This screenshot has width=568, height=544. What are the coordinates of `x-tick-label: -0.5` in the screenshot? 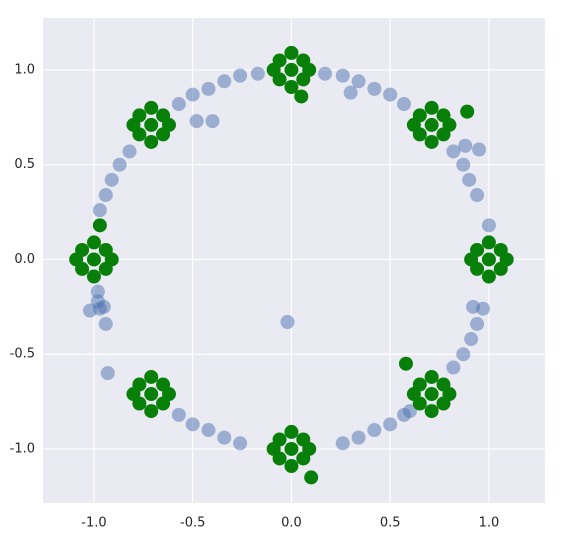 It's located at (192, 523).